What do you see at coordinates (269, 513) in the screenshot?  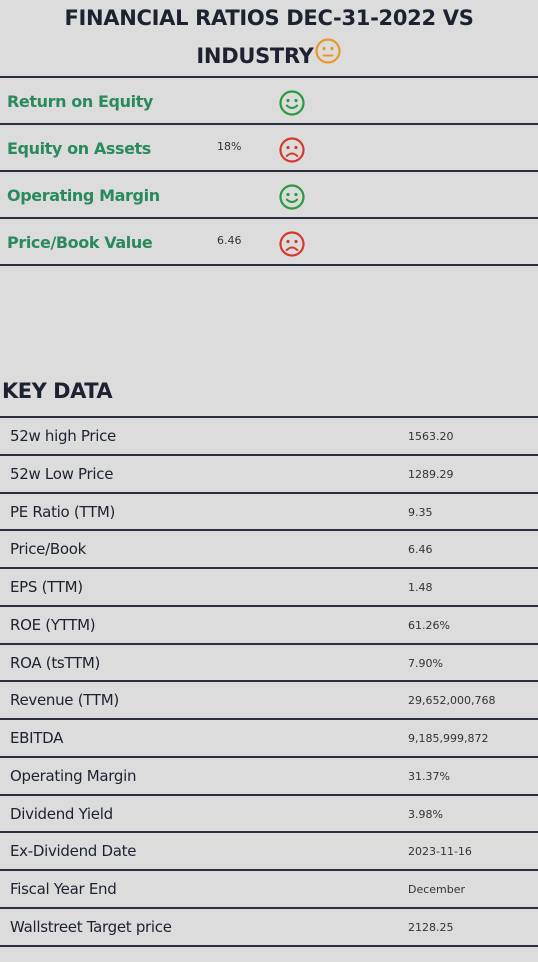 I see `table-row: PE Ratio (TTM) 9.35` at bounding box center [269, 513].